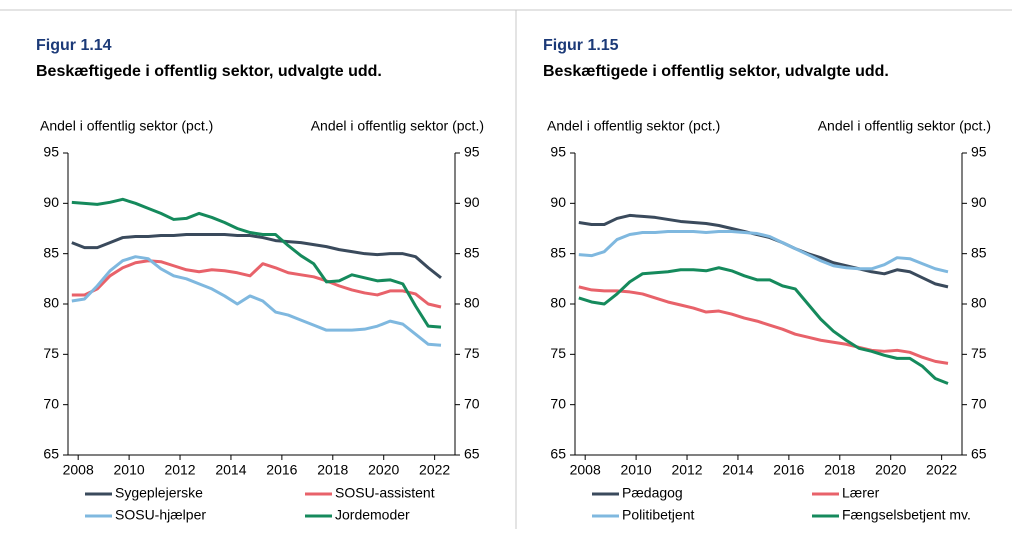 Image resolution: width=1012 pixels, height=534 pixels. I want to click on legend-label: Lærer, so click(861, 493).